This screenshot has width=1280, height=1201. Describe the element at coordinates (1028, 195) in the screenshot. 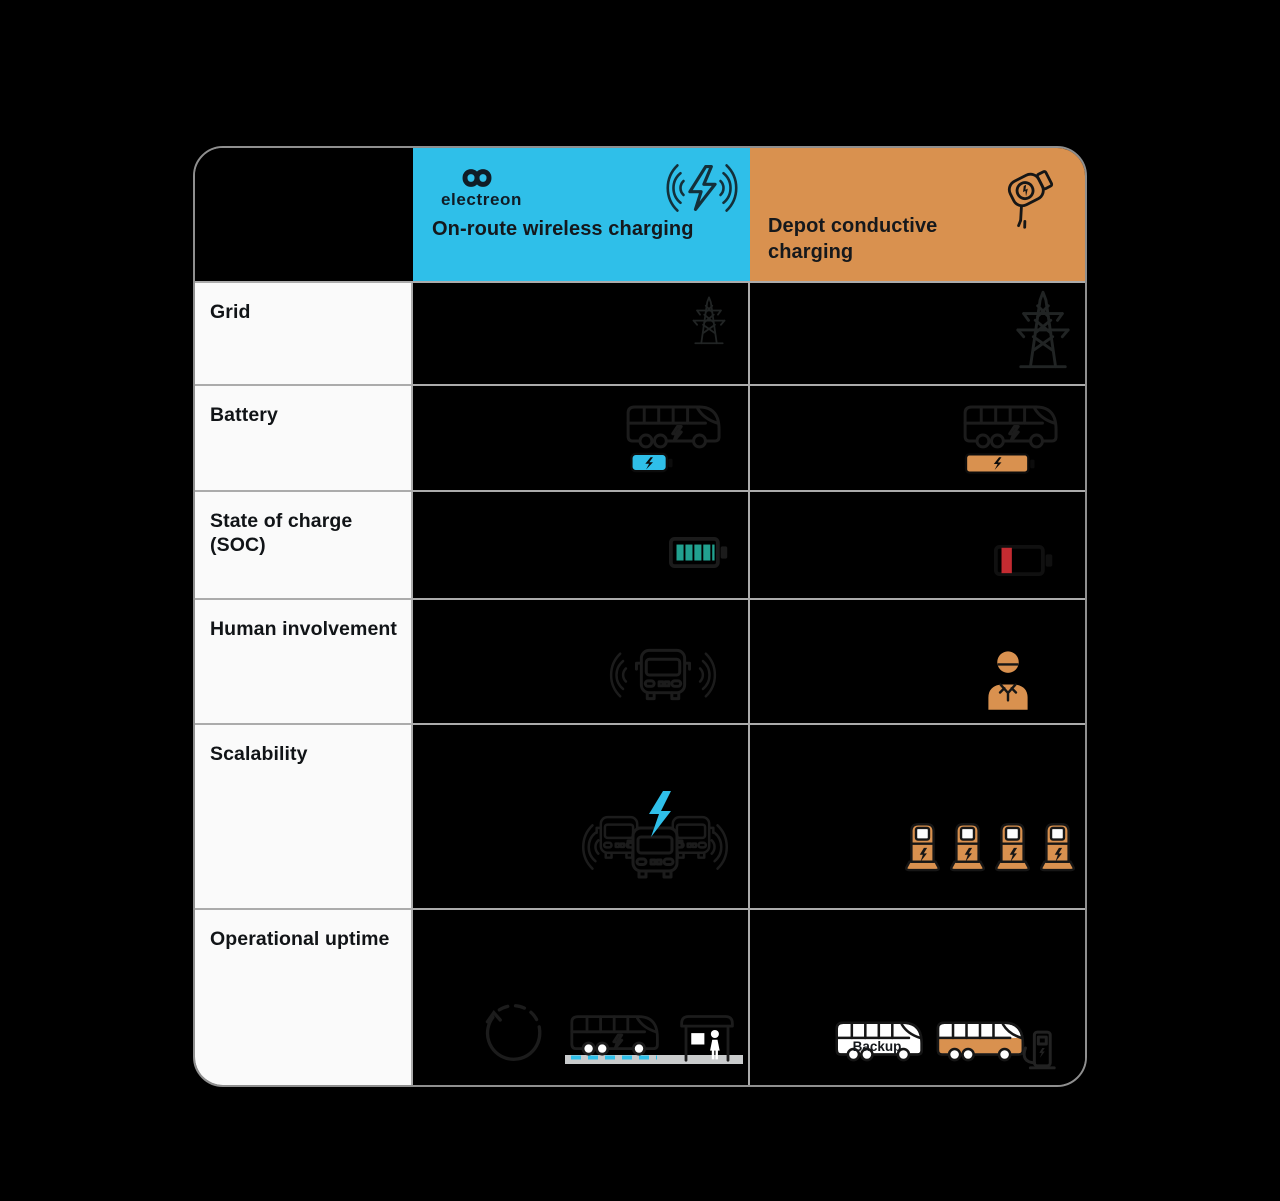

I see `ev-charging-plug-icon` at that location.